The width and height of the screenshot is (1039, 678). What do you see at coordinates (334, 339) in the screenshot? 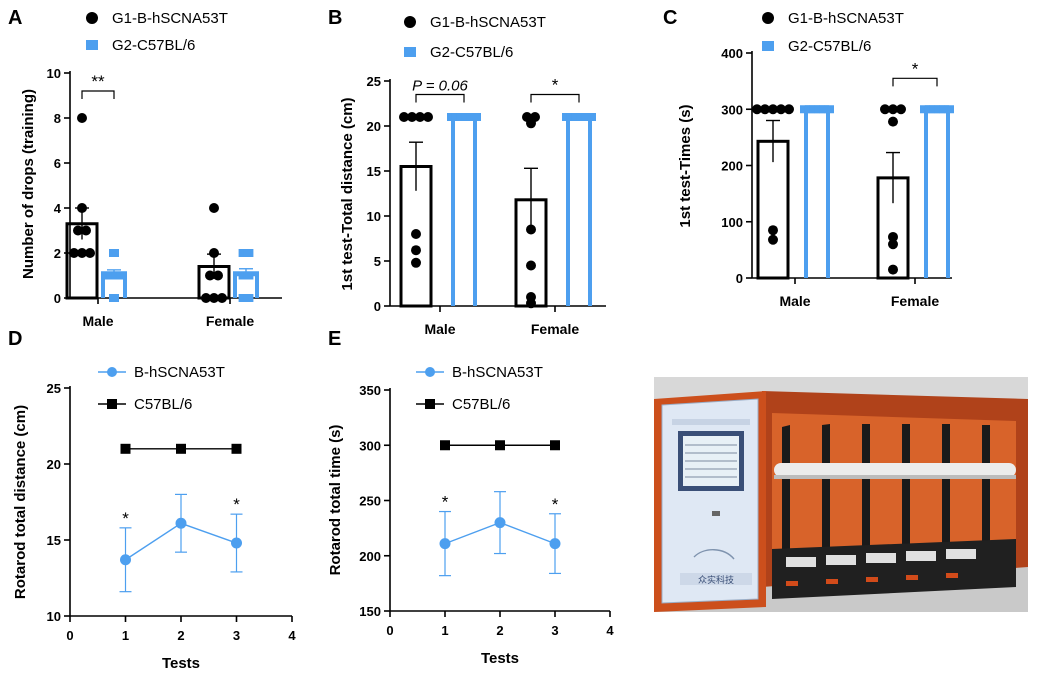
I see `panel-label-E: E` at bounding box center [334, 339].